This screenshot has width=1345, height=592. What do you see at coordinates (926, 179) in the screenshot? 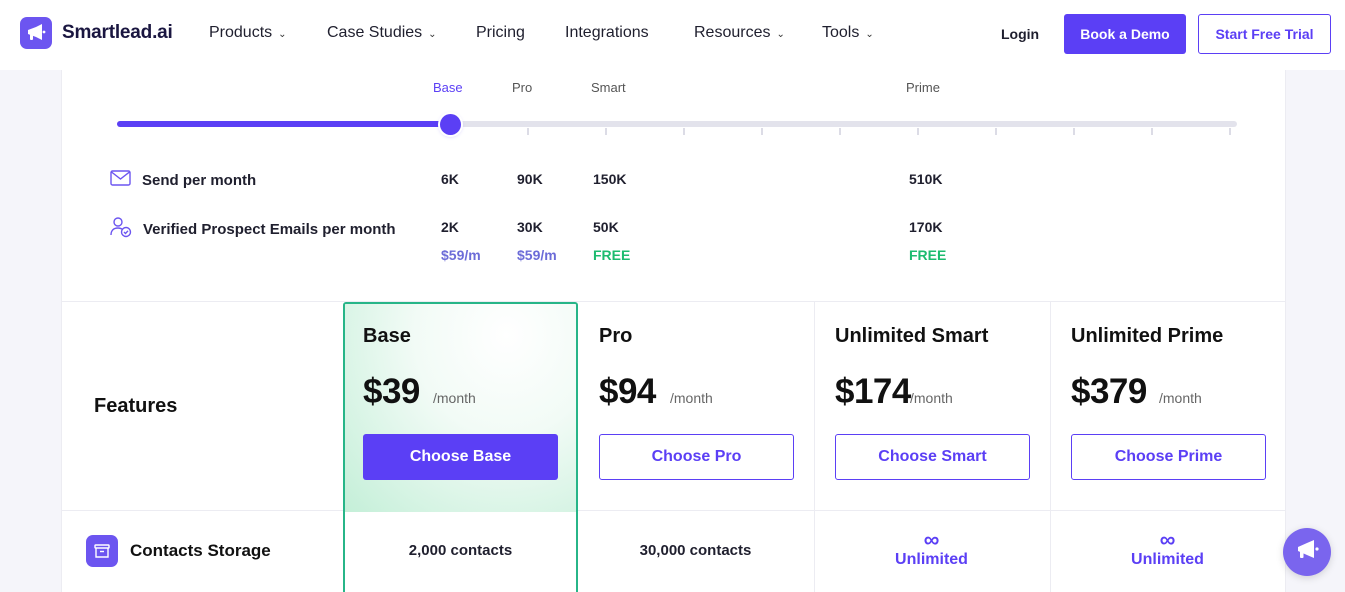
I see `send-value-prime: 510K` at bounding box center [926, 179].